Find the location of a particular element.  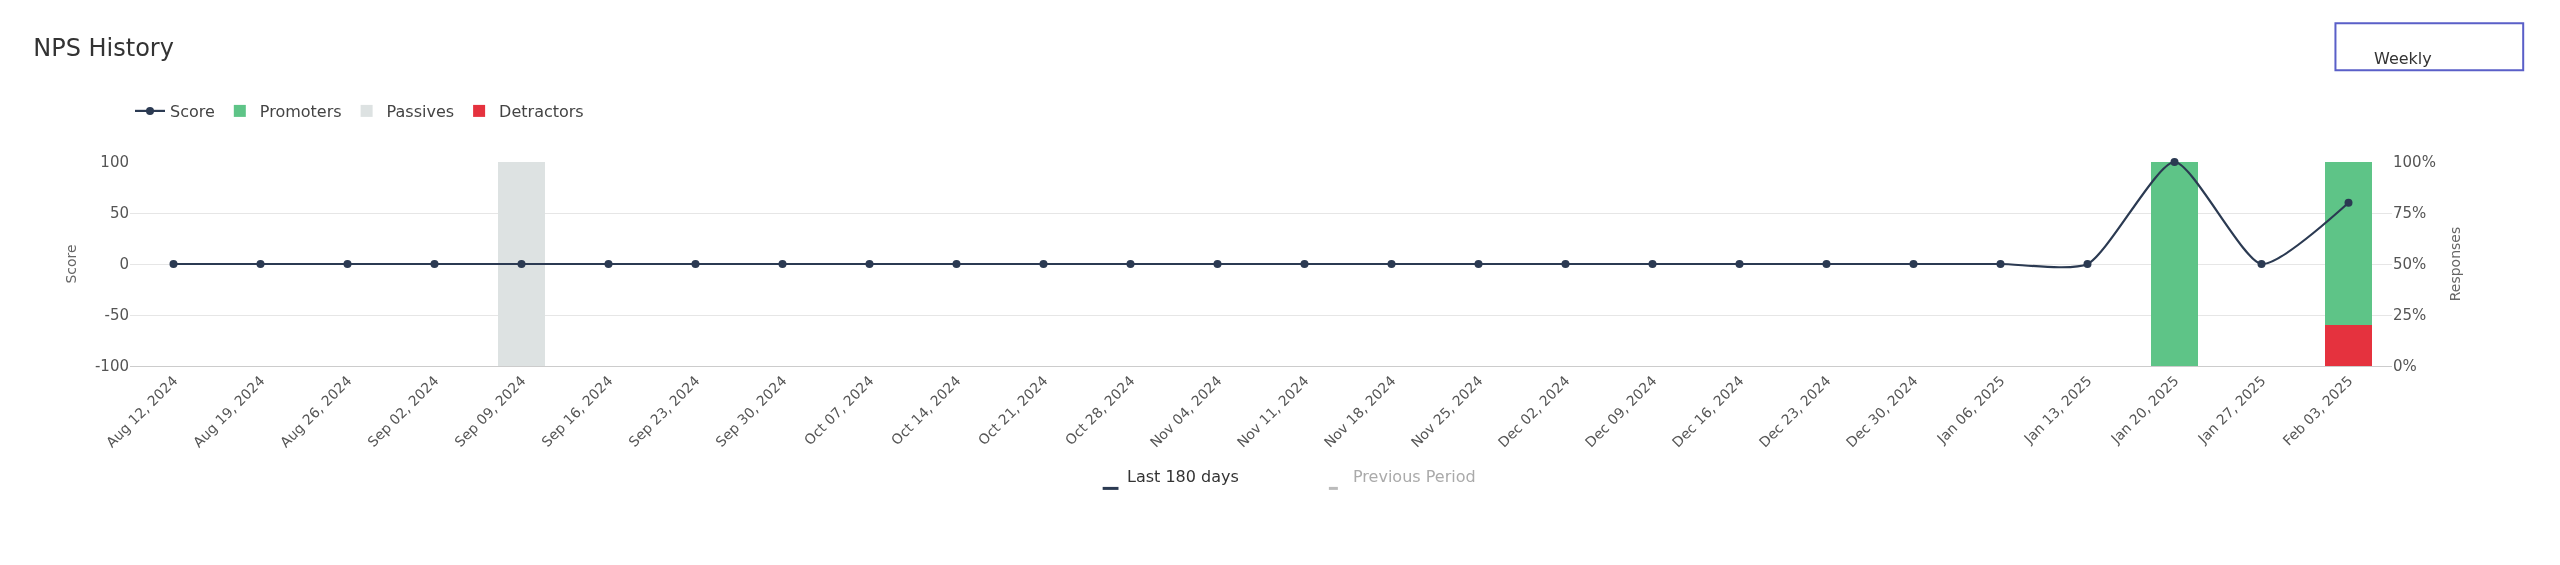

legend-label: Score is located at coordinates (192, 112).